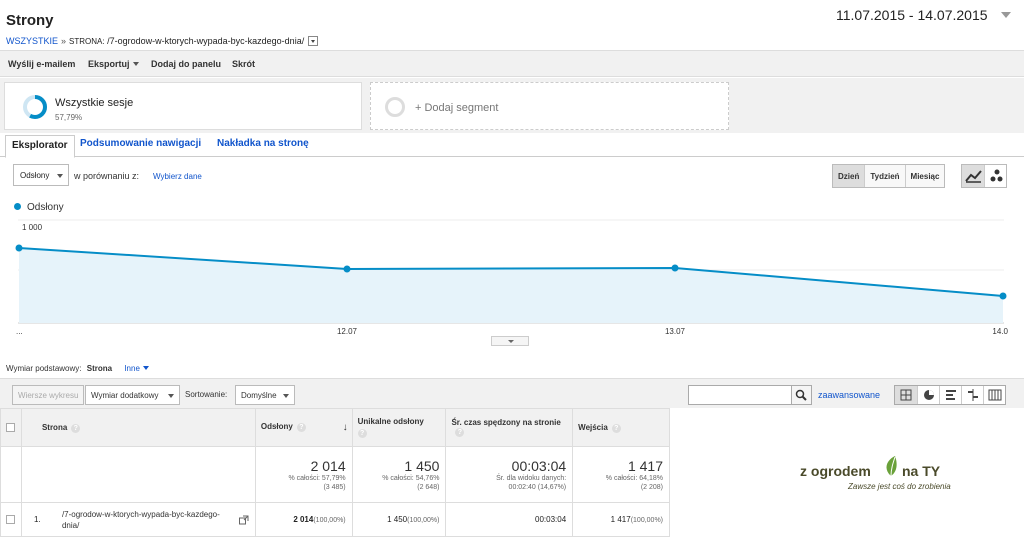 The image size is (1024, 541). Describe the element at coordinates (509, 519) in the screenshot. I see `row-avg-time: 00:03:04` at that location.